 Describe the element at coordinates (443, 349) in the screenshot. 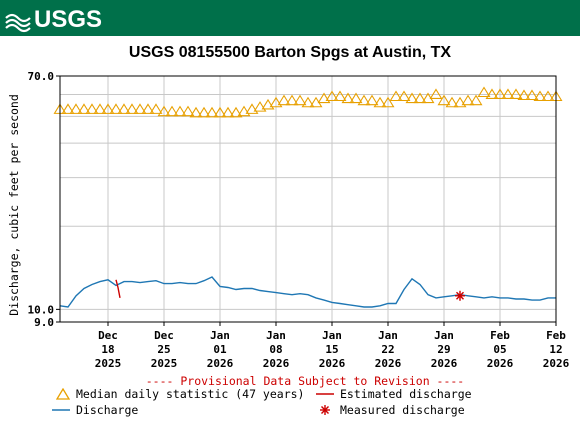

I see `x-tick-label: 29` at that location.